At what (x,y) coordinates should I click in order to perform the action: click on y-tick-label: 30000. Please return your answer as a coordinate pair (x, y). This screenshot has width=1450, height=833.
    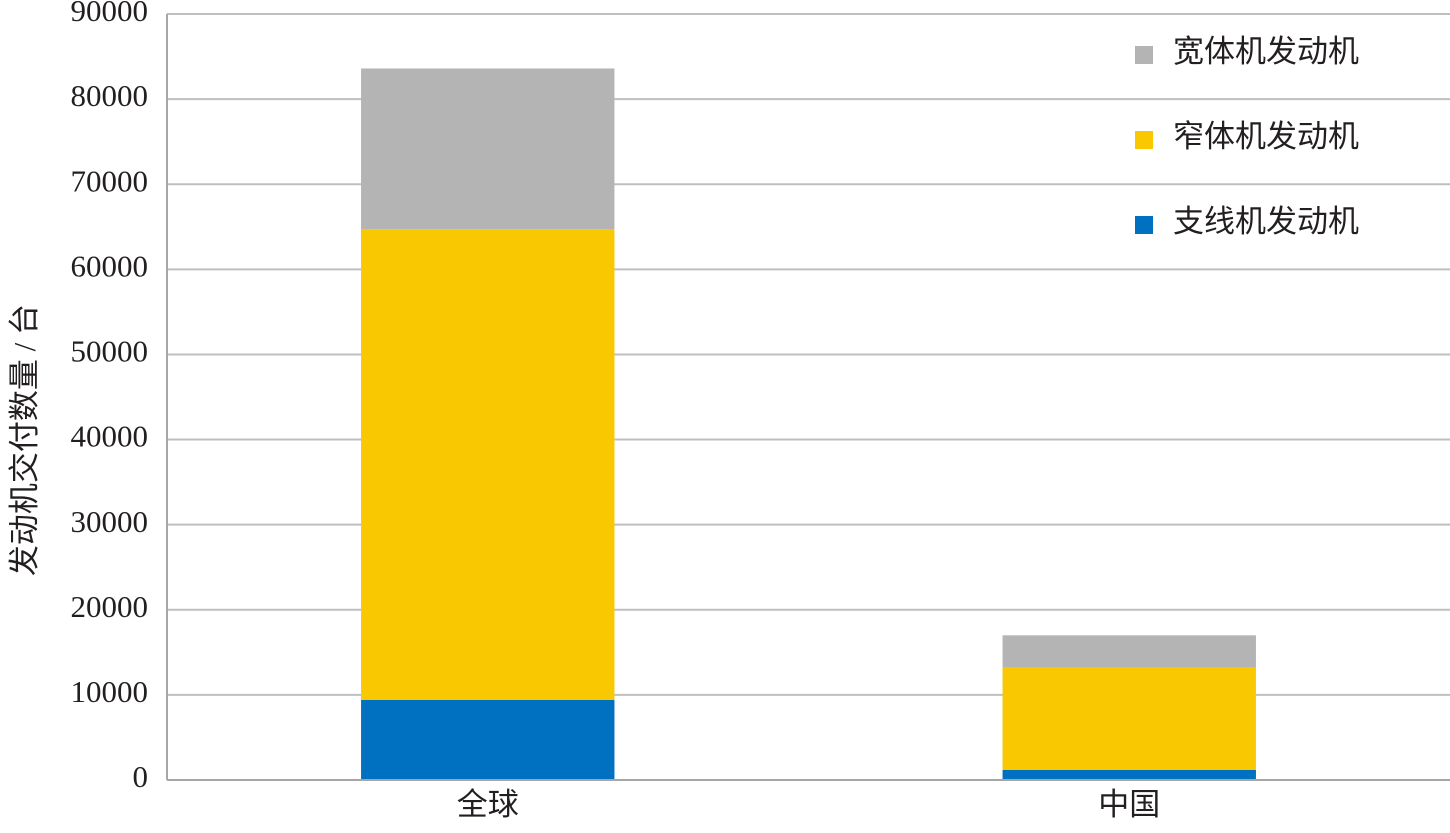
    Looking at the image, I should click on (110, 521).